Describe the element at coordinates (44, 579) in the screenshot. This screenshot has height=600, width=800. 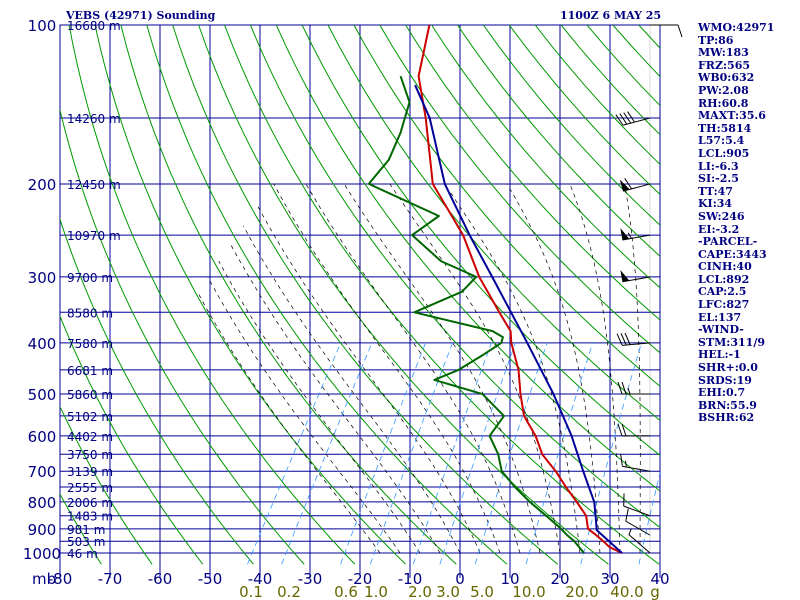
I see `y-axis-unit-label: mb` at that location.